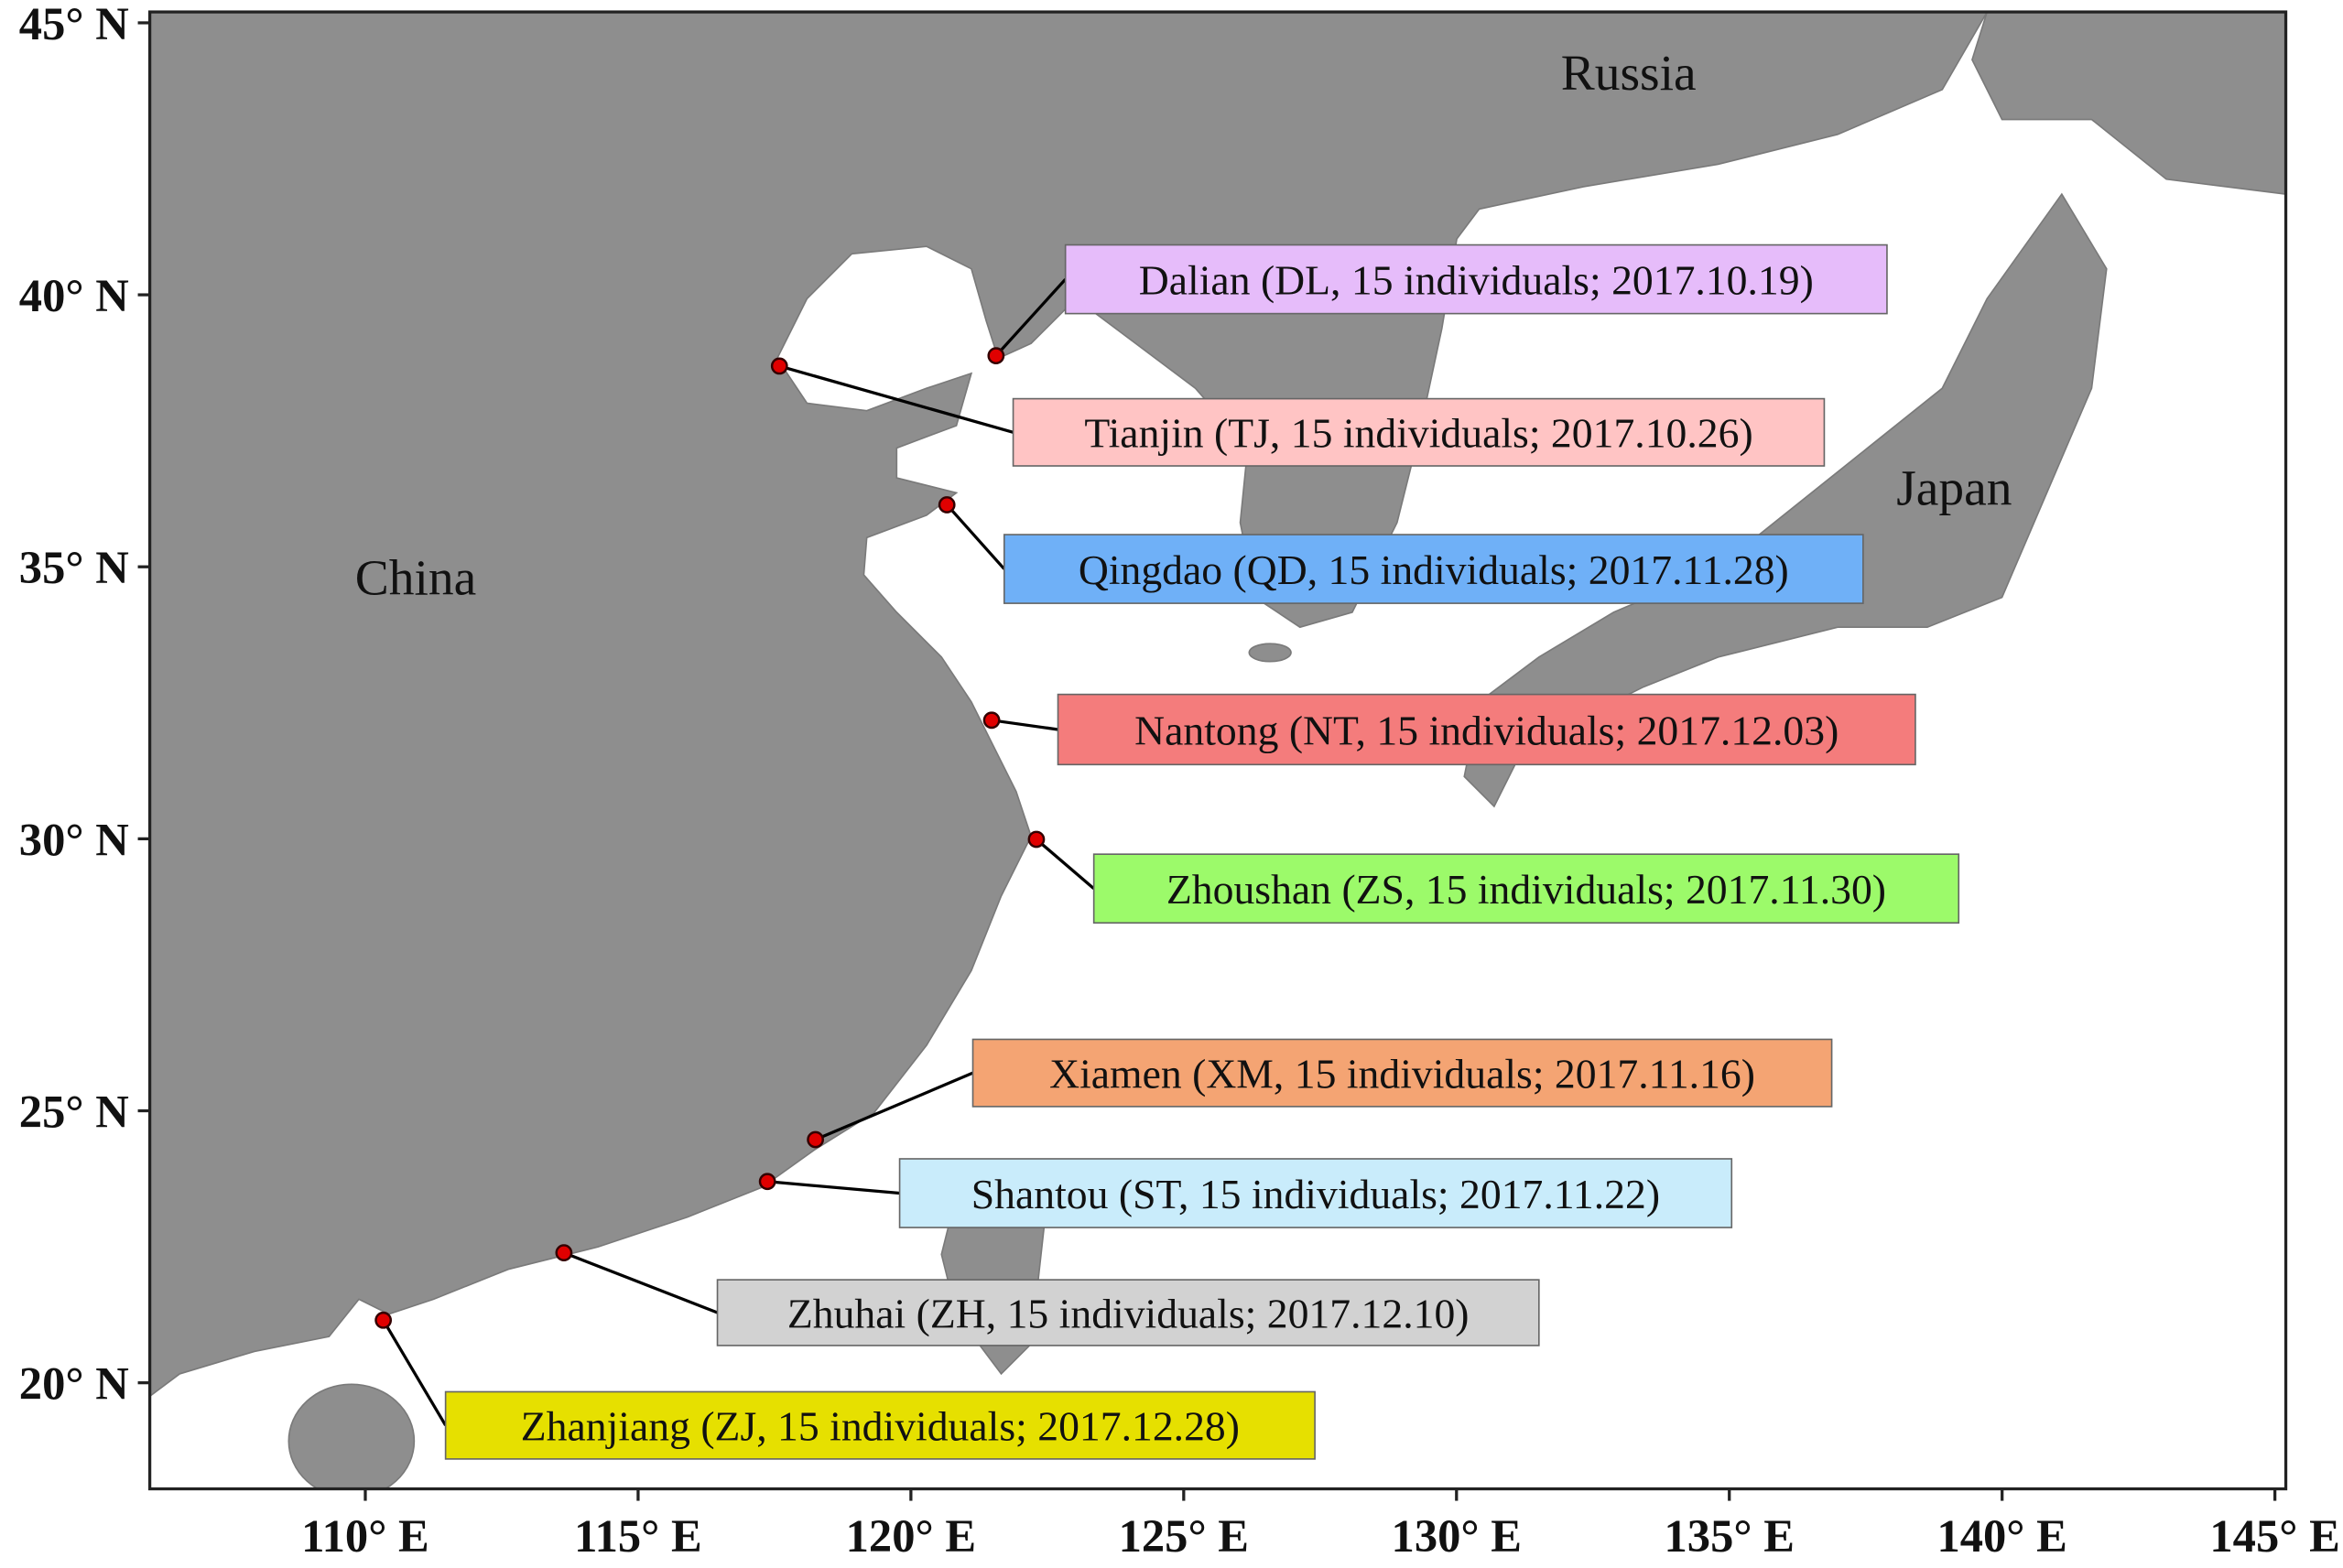  I want to click on x-tick-label: 130° E, so click(1457, 1536).